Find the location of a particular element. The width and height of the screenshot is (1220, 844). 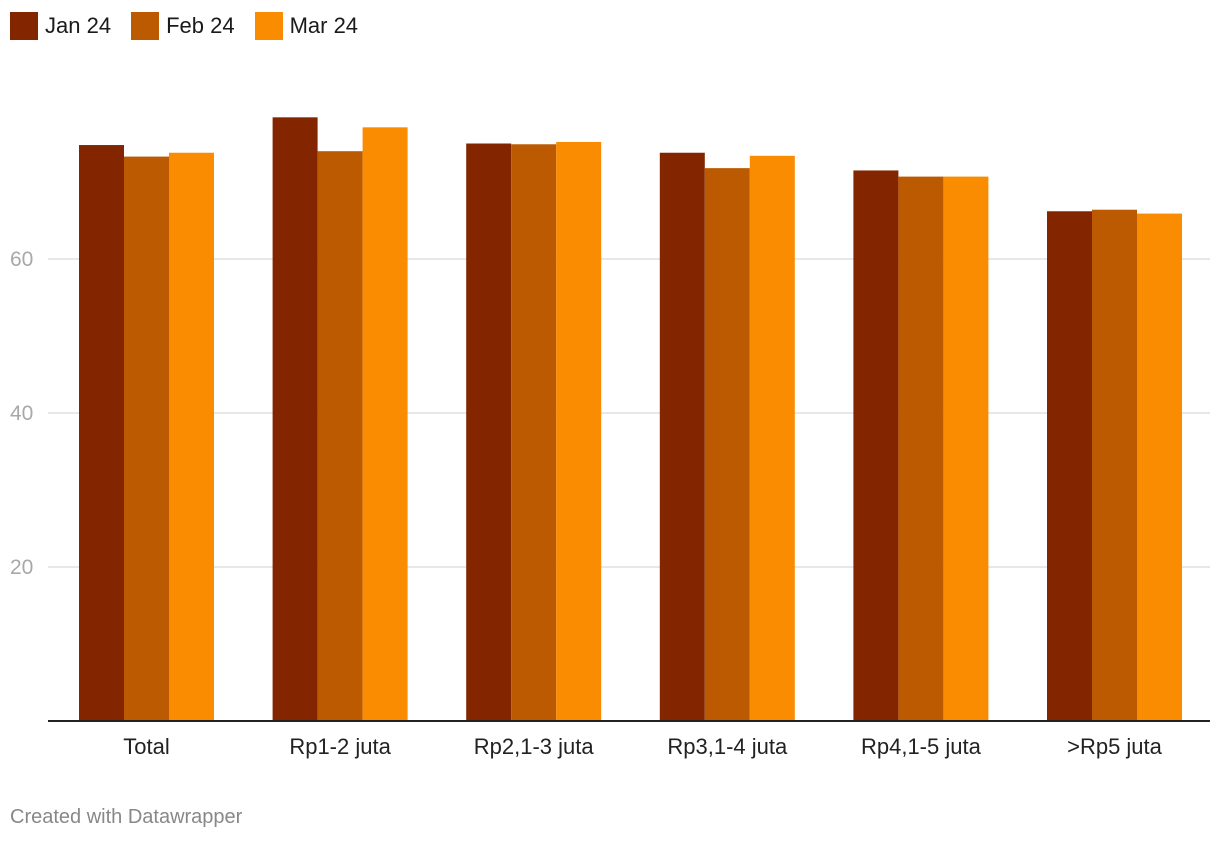

y-tick-label-60: 60 is located at coordinates (21, 259).